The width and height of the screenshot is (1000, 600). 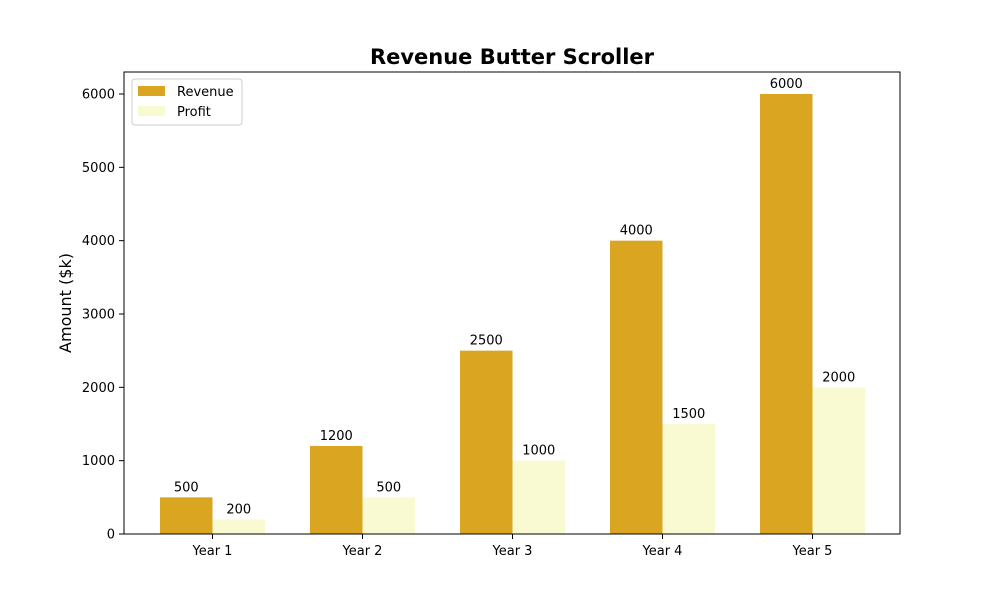 What do you see at coordinates (205, 92) in the screenshot?
I see `legend-label-revenue: Revenue` at bounding box center [205, 92].